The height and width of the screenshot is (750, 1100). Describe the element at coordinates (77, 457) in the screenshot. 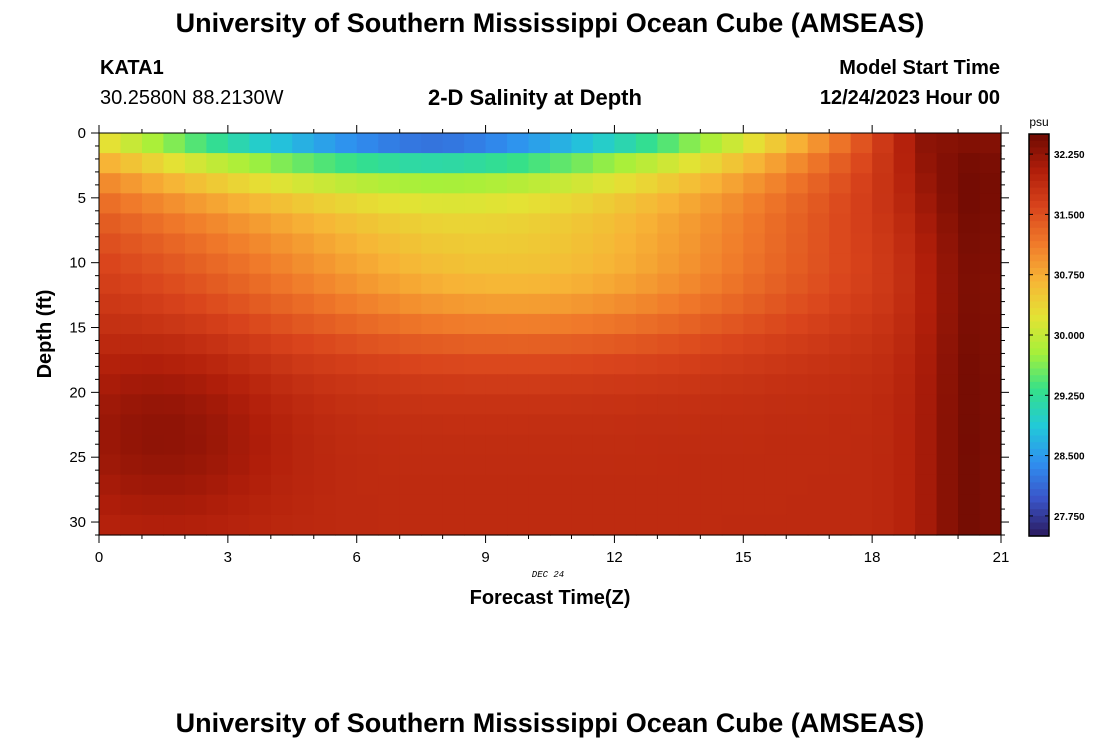

I see `y-tick-label: 25` at that location.